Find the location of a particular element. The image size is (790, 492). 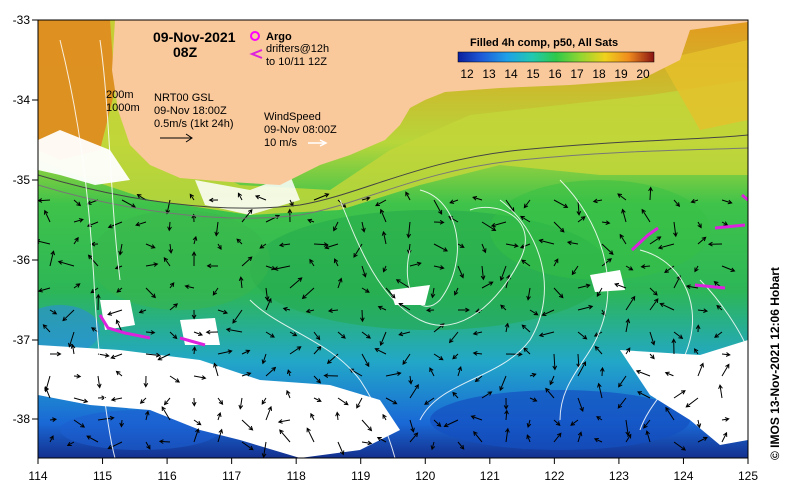

drifter-symbol is located at coordinates (256, 54).